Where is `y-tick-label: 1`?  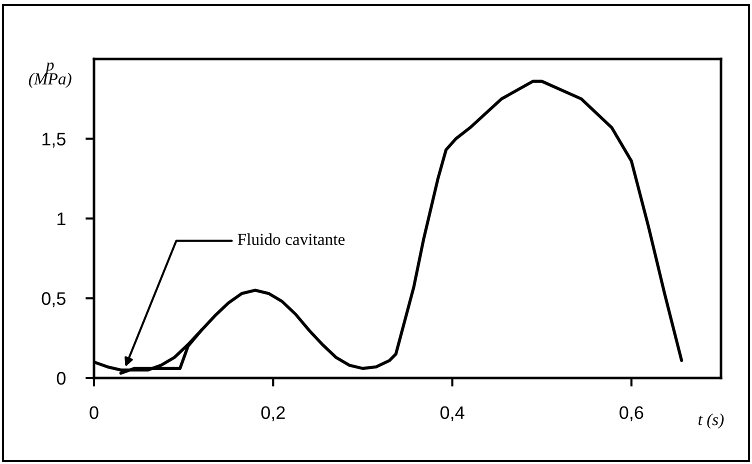
y-tick-label: 1 is located at coordinates (62, 219).